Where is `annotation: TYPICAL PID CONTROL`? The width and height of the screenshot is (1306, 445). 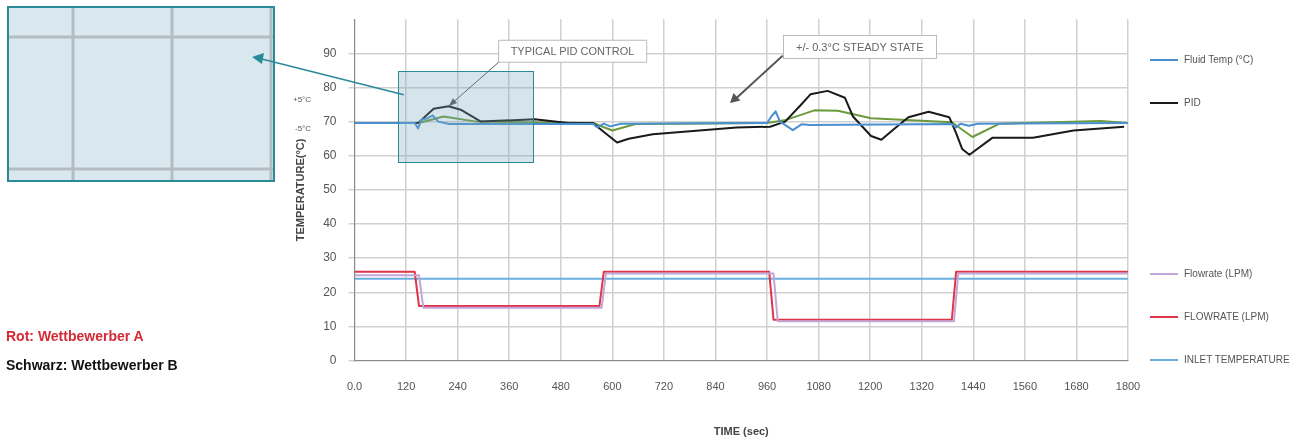
annotation: TYPICAL PID CONTROL is located at coordinates (572, 51).